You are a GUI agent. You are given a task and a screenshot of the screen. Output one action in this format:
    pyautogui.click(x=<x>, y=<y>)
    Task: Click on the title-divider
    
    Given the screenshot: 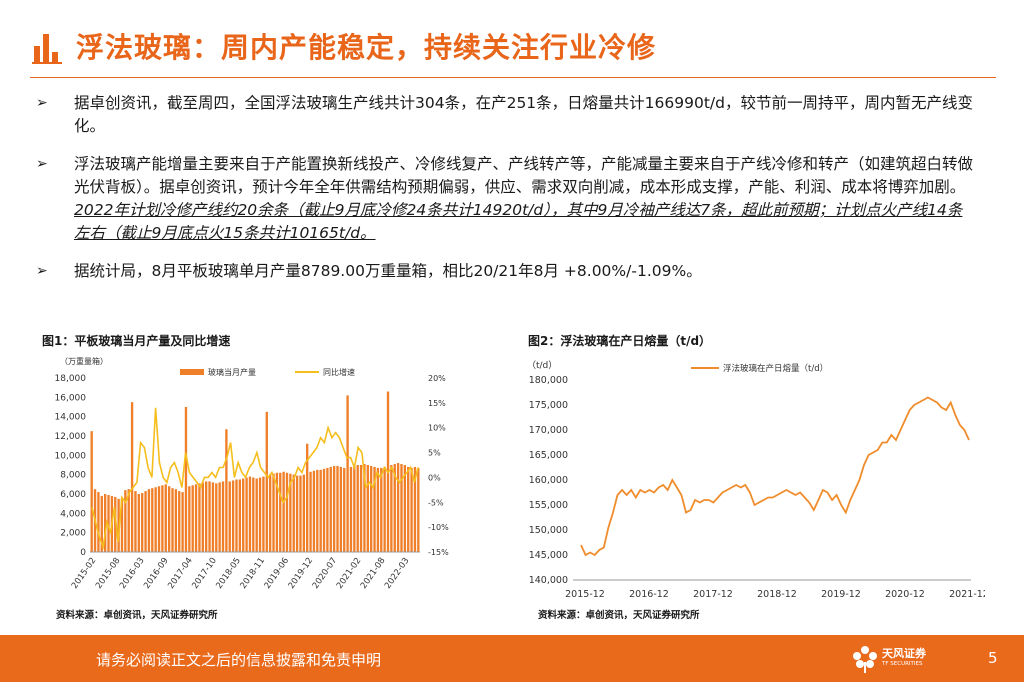 What is the action you would take?
    pyautogui.click(x=513, y=77)
    